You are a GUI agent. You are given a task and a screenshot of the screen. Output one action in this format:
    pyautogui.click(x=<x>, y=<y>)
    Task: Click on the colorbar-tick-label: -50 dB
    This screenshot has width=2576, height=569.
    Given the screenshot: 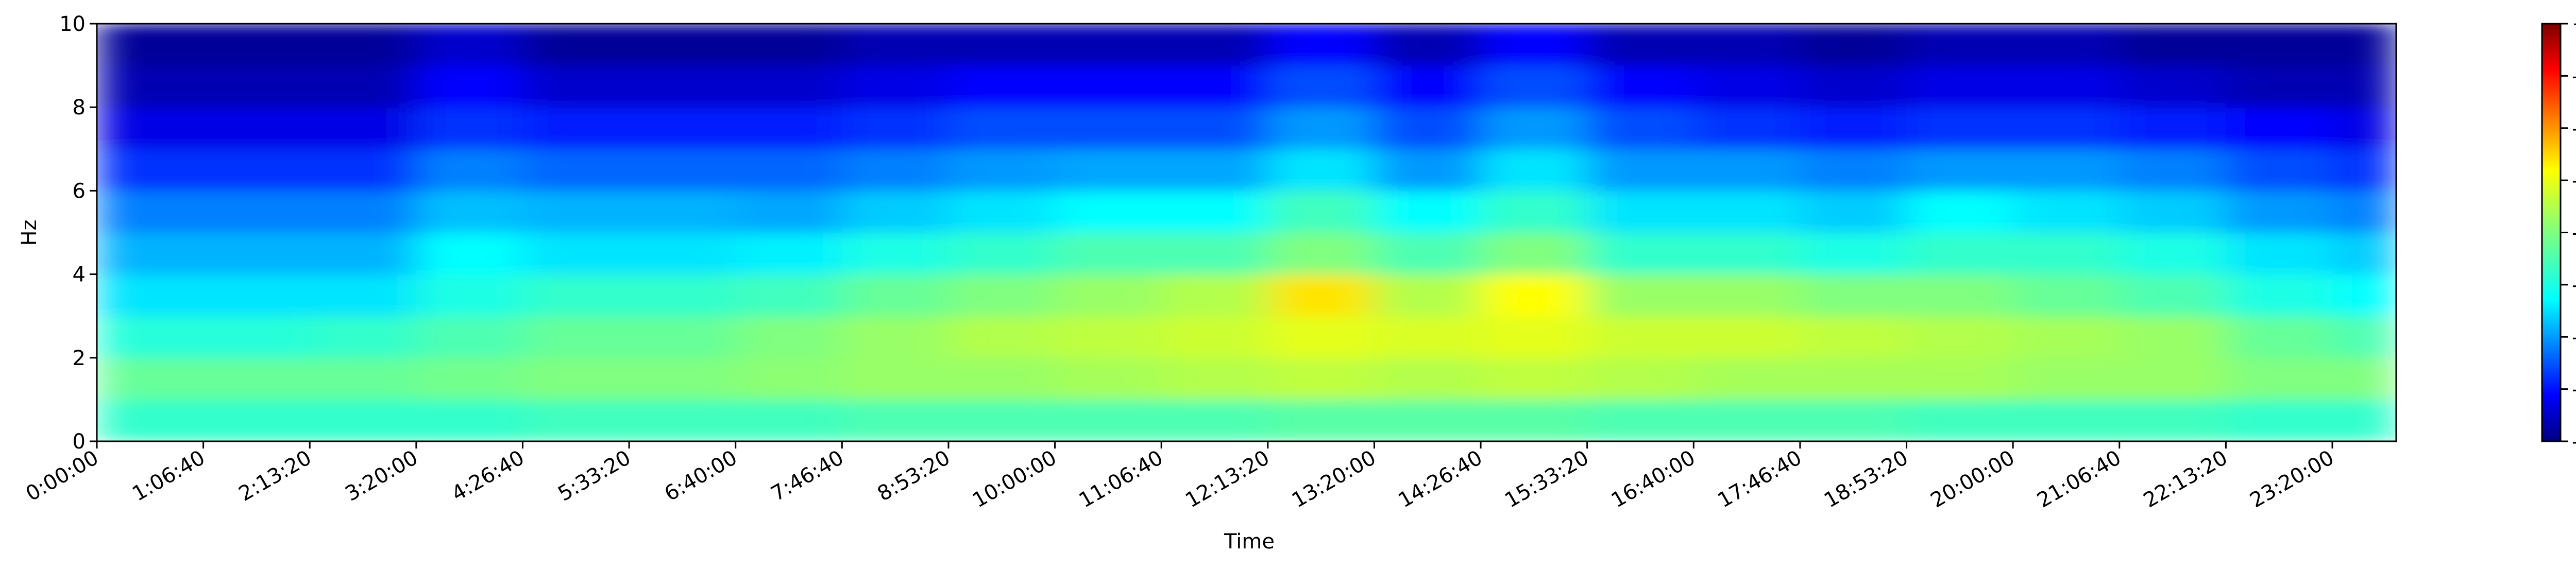 What is the action you would take?
    pyautogui.click(x=2574, y=285)
    